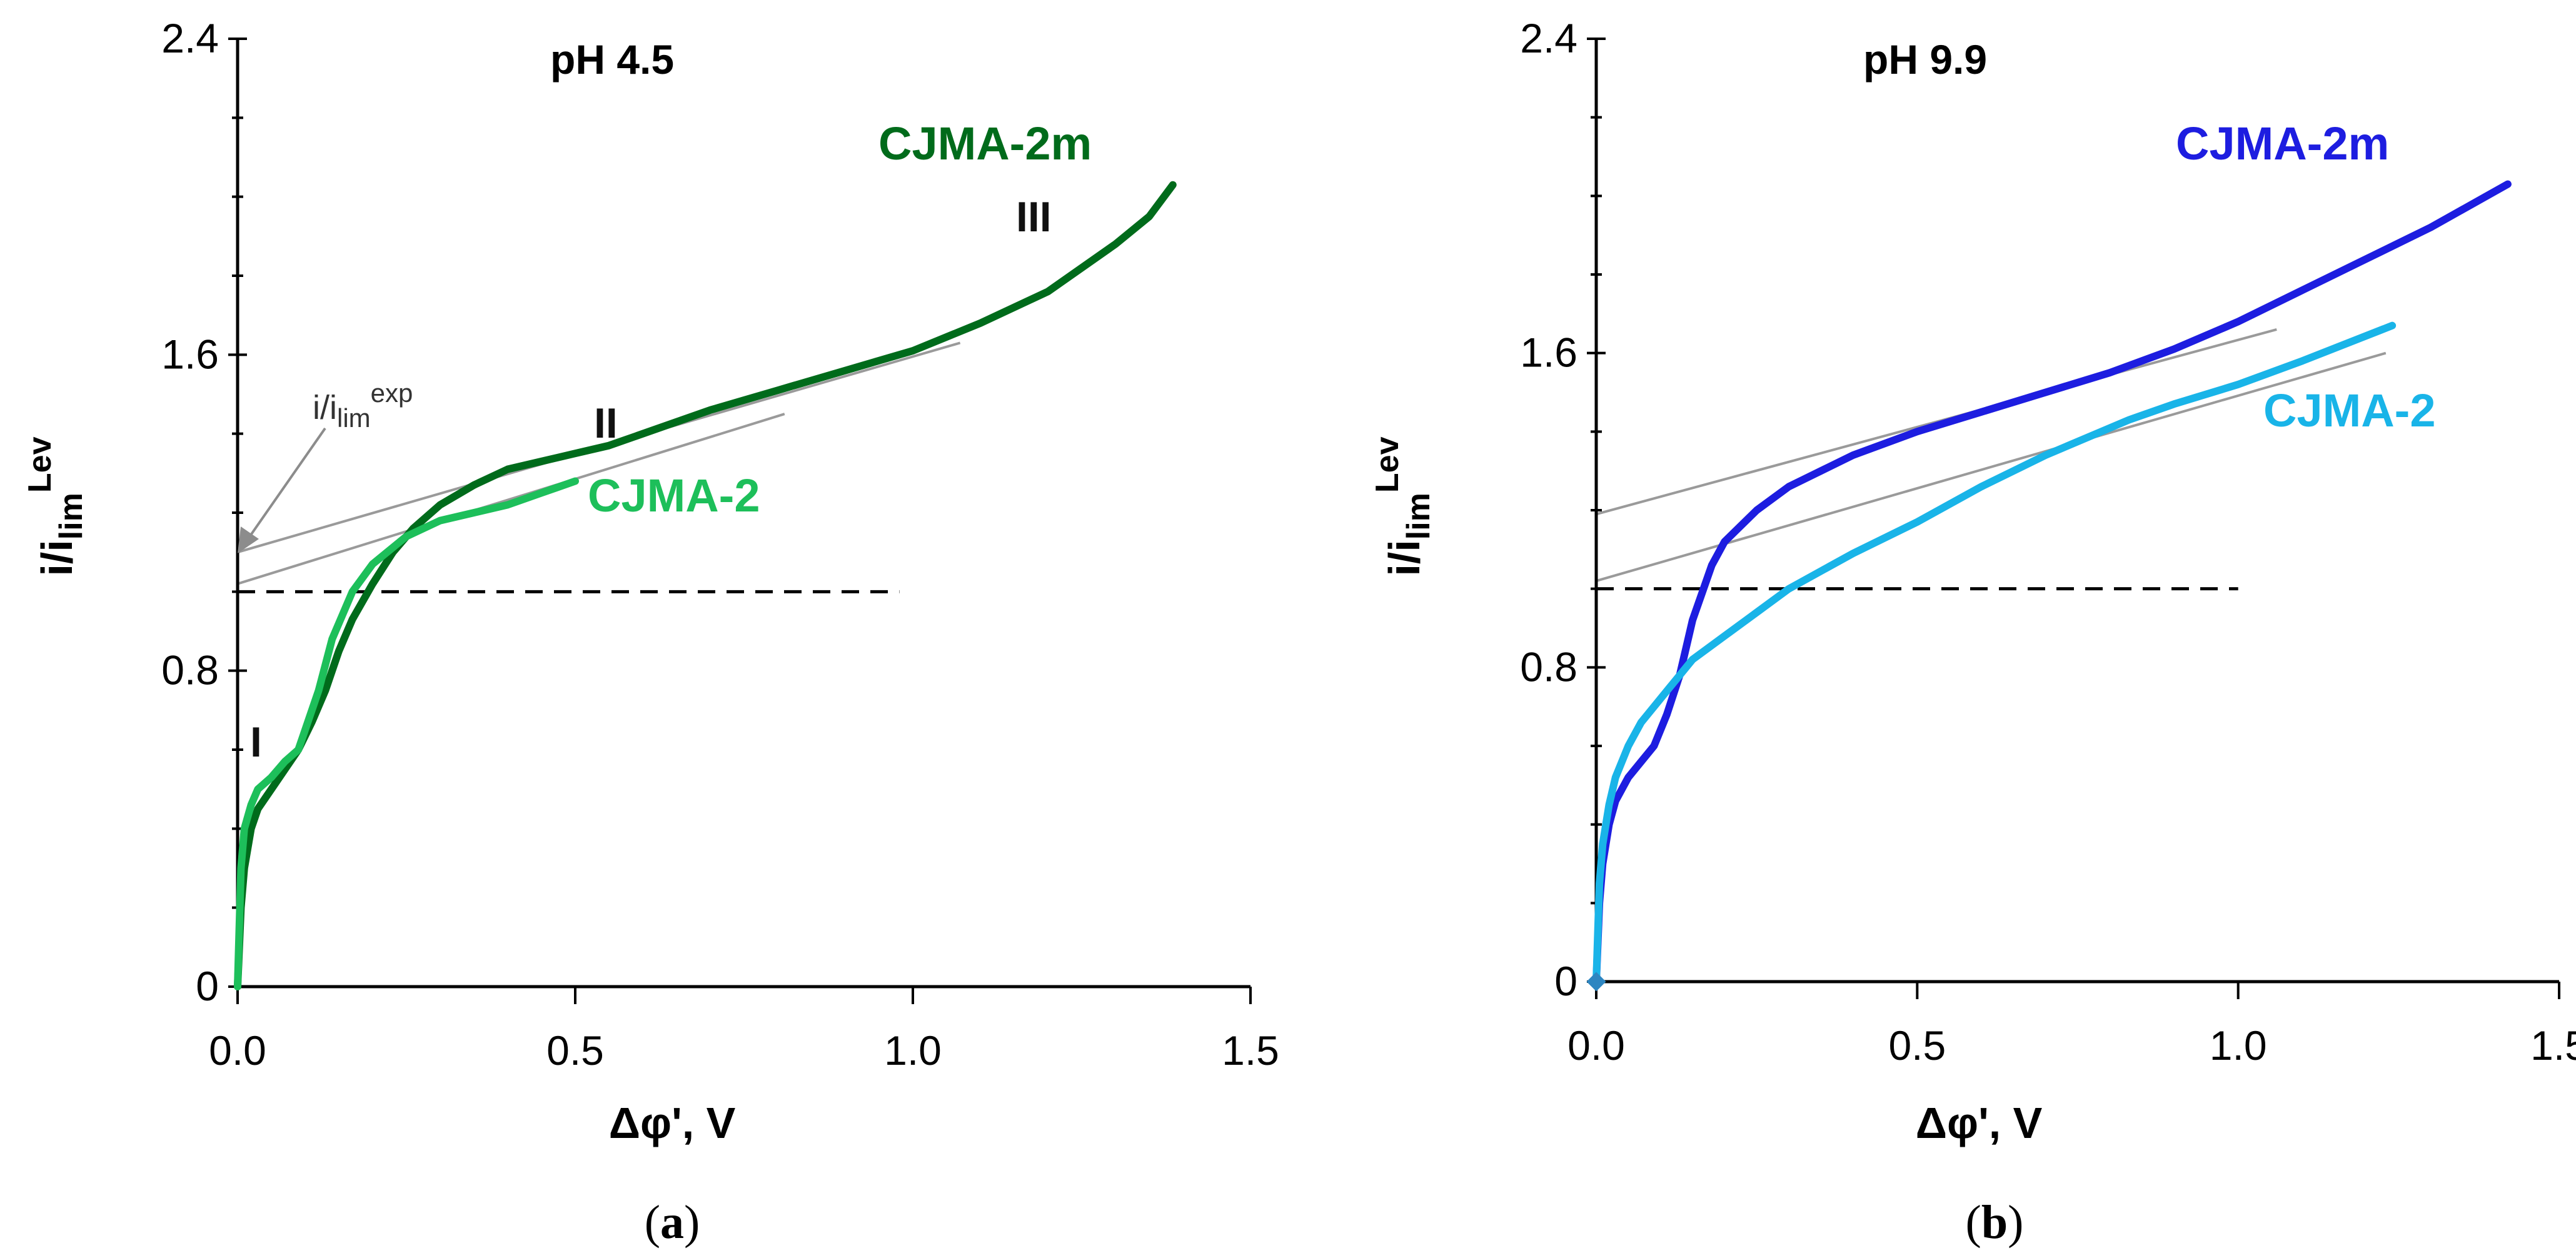  What do you see at coordinates (674, 495) in the screenshot?
I see `series-label-cjma-2-a: CJMA-2` at bounding box center [674, 495].